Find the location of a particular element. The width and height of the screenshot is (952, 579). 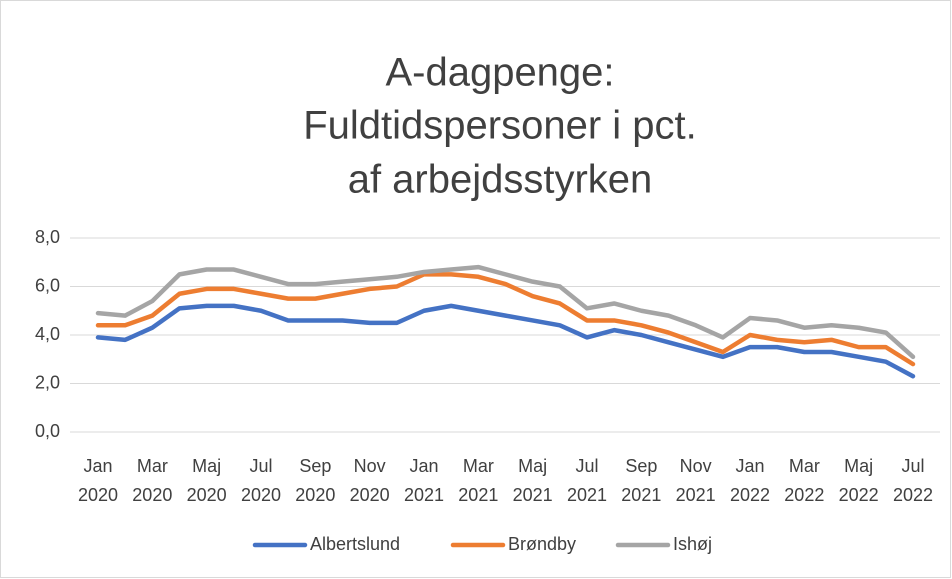

x-tick-label: Mar 2020 is located at coordinates (152, 480).